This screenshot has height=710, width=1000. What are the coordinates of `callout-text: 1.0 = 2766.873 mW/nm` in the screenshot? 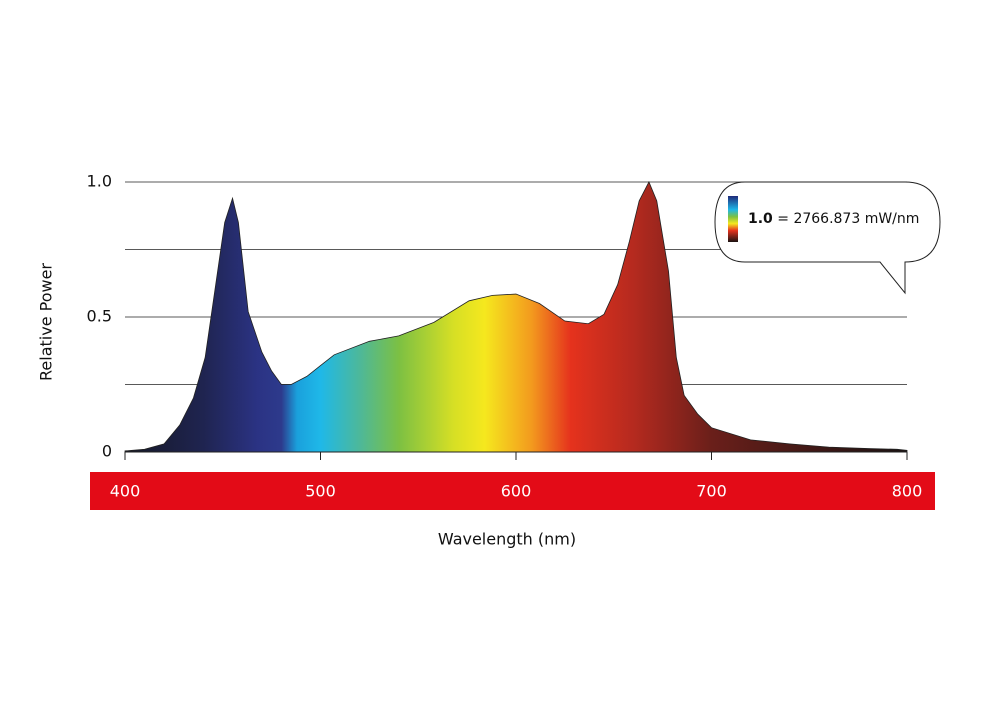 It's located at (833, 219).